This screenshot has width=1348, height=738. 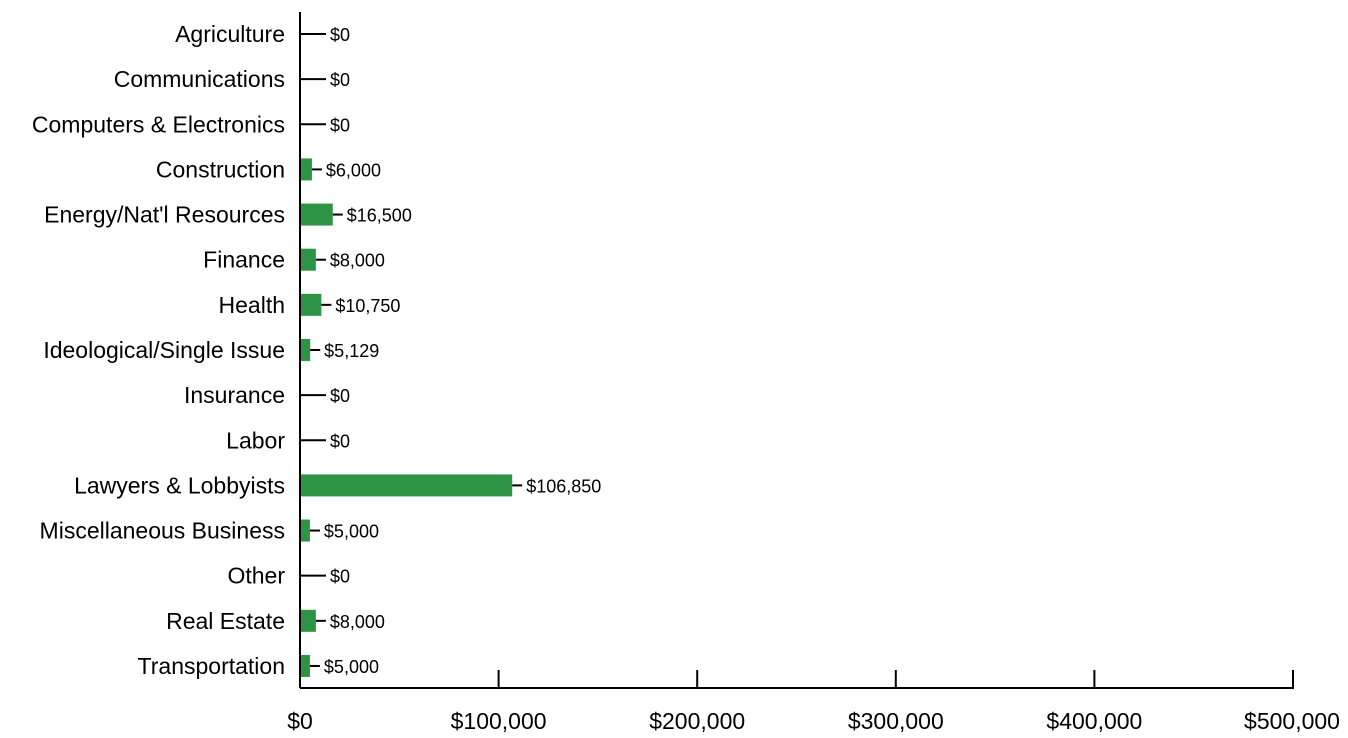 What do you see at coordinates (164, 350) in the screenshot?
I see `category-label: Ideological/Single Issue` at bounding box center [164, 350].